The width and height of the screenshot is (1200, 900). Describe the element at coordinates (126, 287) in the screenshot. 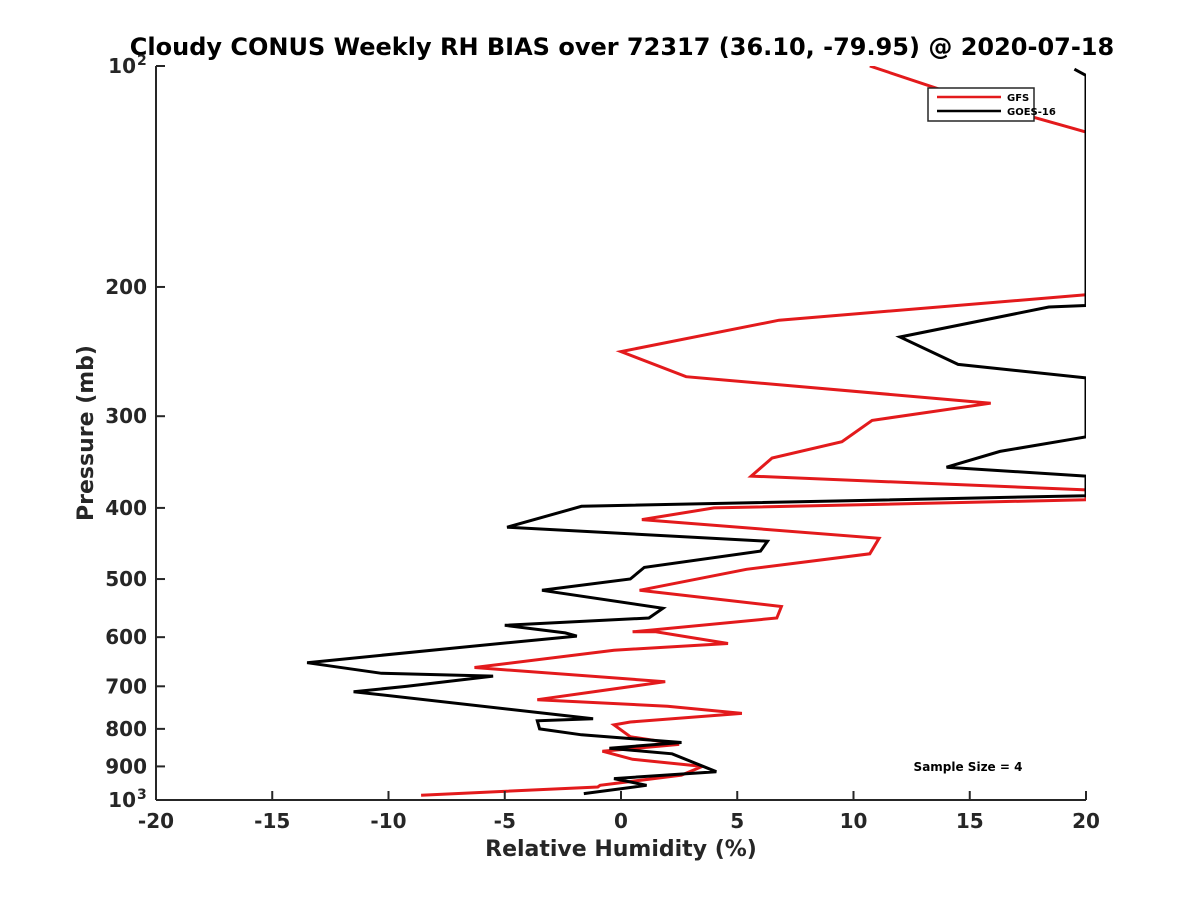

I see `y-tick-label: 200` at that location.